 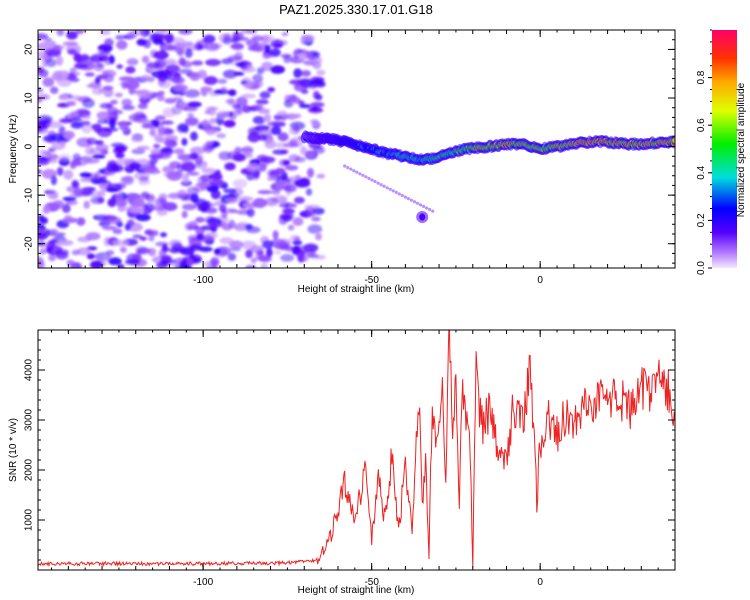 I want to click on spectrogram-x-axis-label: Height of straight line (km), so click(x=356, y=289).